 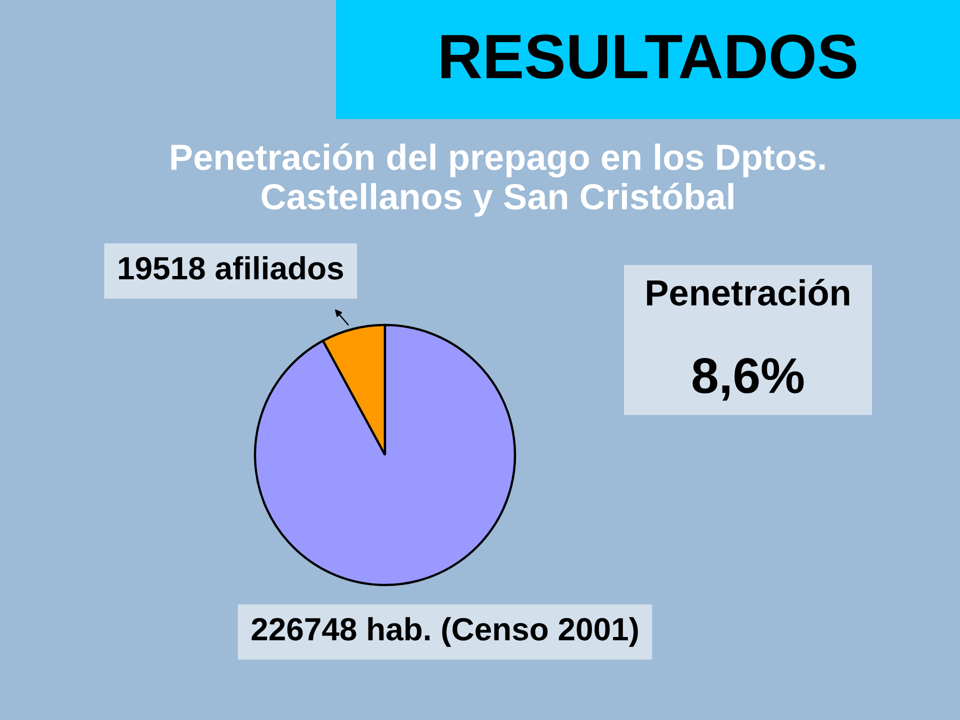 I want to click on text: Penetración, so click(x=748, y=292).